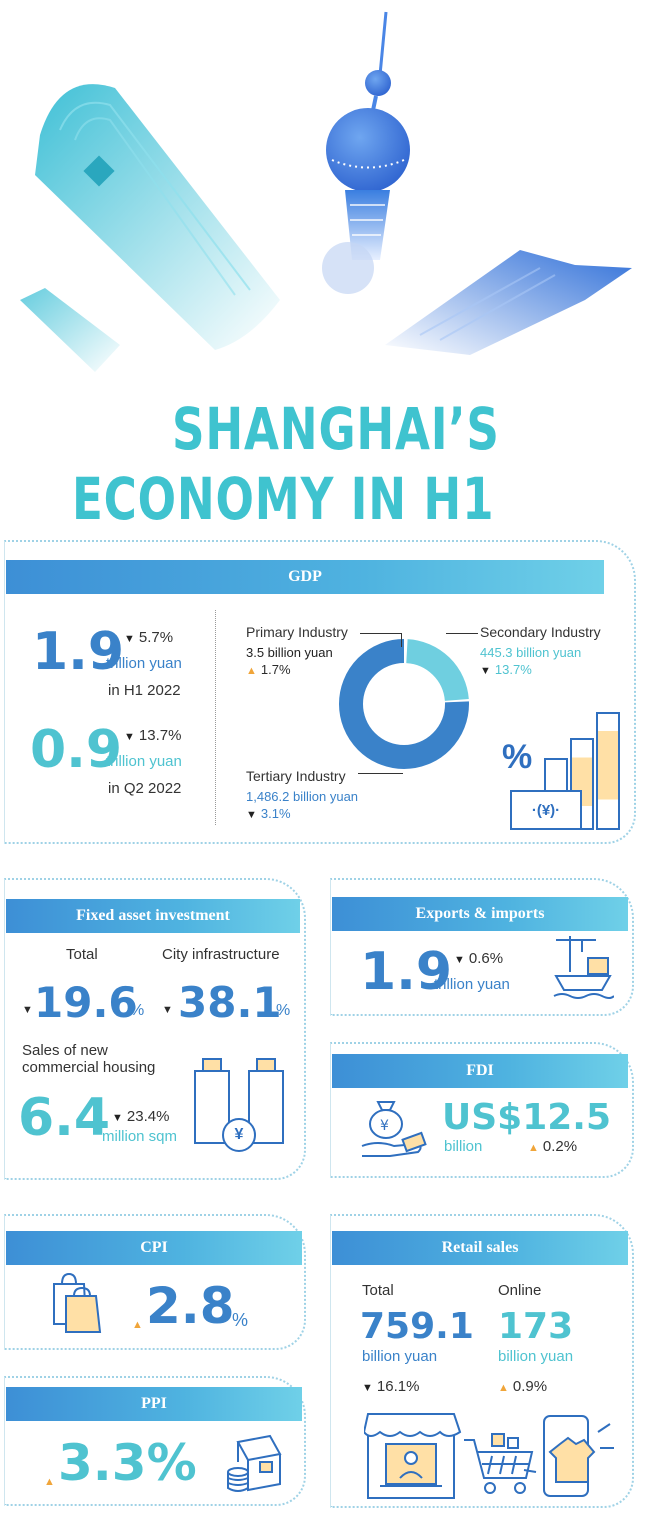 This screenshot has width=650, height=1515. What do you see at coordinates (380, 773) in the screenshot?
I see `tertiary-leader-line` at bounding box center [380, 773].